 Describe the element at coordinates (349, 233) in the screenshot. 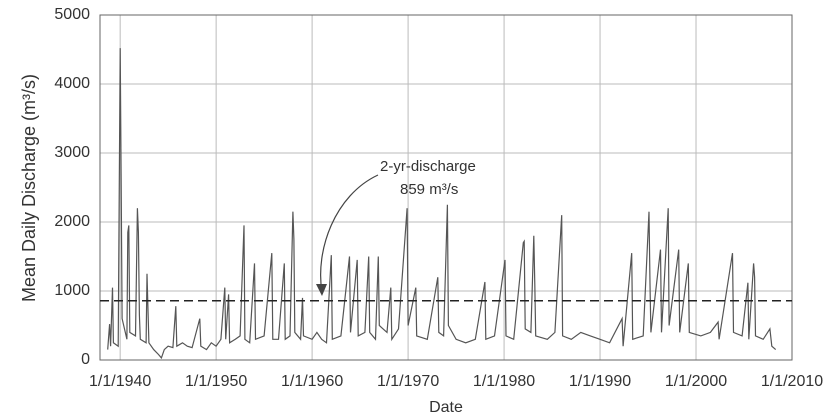

I see `annotation-arrow` at that location.